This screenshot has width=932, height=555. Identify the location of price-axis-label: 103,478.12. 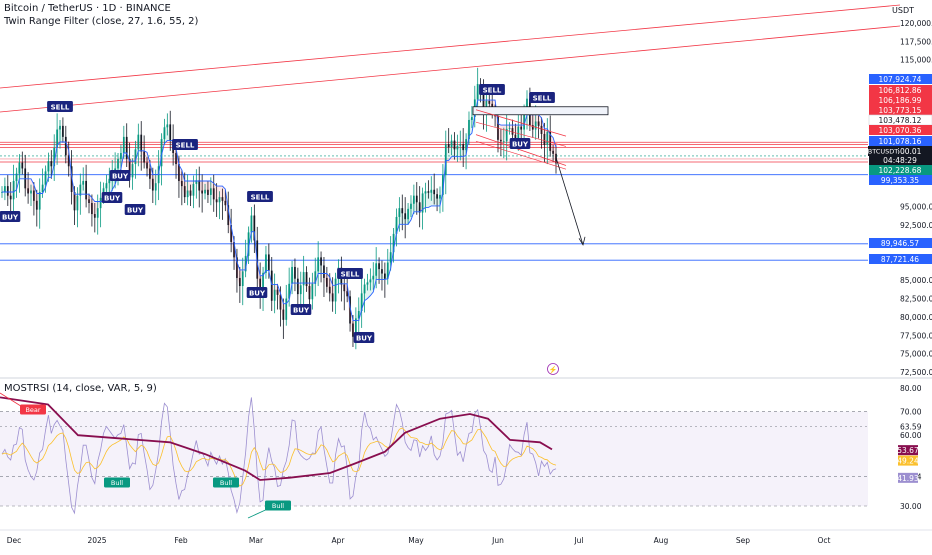
(900, 120).